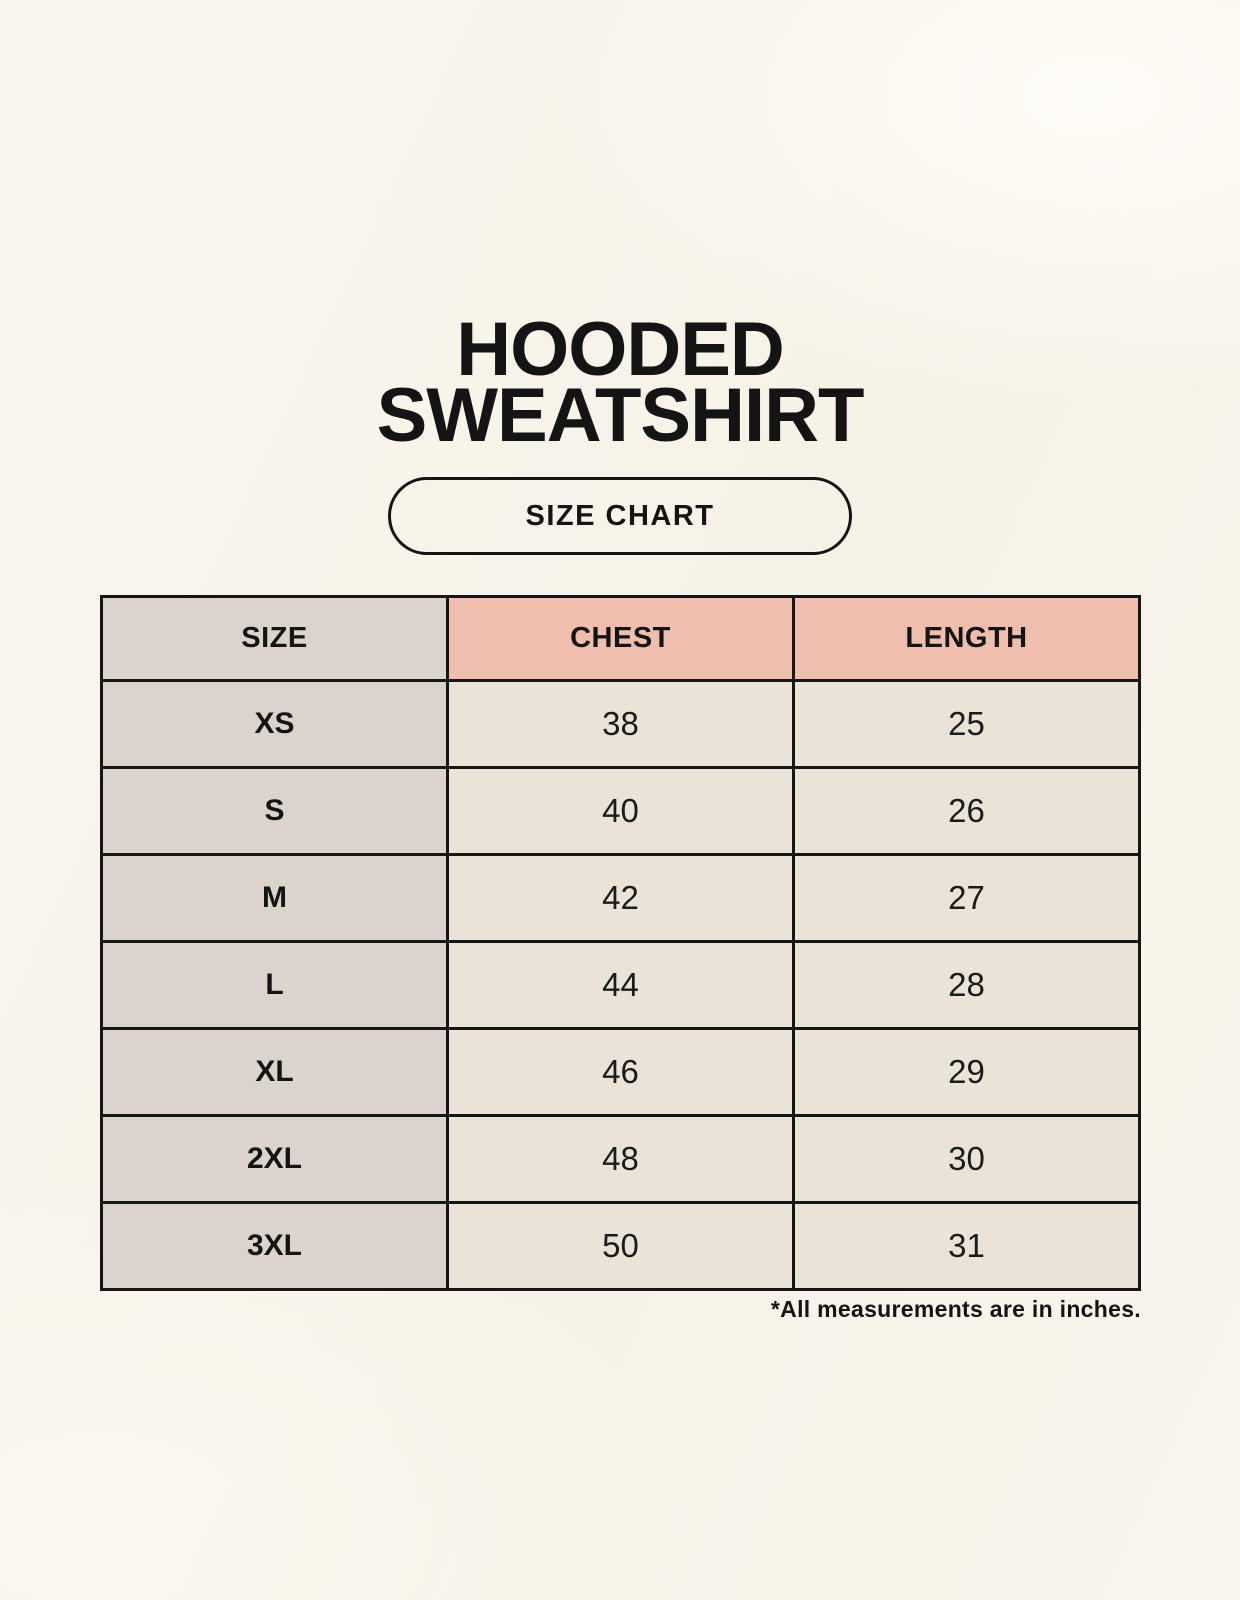 The height and width of the screenshot is (1600, 1240). What do you see at coordinates (274, 638) in the screenshot?
I see `column-header-size: SIZE` at bounding box center [274, 638].